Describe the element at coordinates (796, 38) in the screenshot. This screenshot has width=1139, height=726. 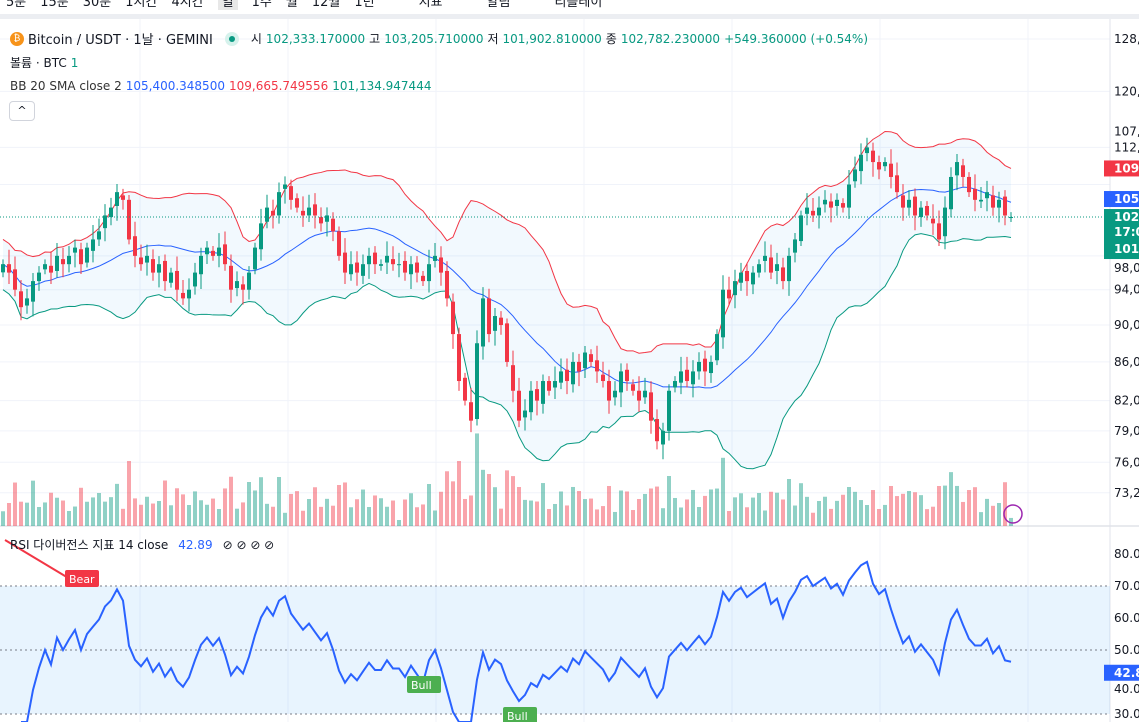
I see `change-value: +549.360000 (+0.54%)` at that location.